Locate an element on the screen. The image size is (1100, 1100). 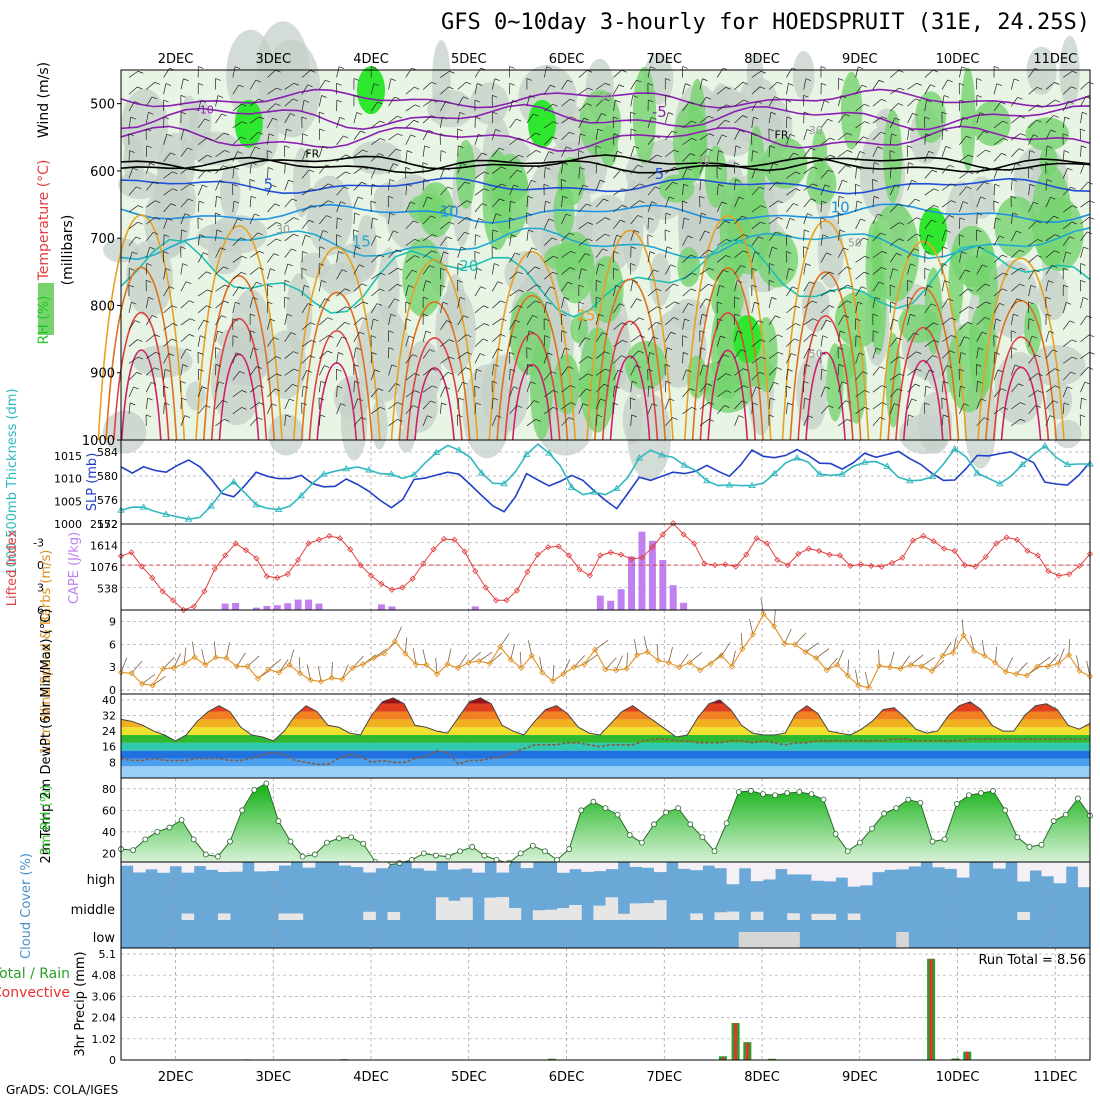
ytick-label: 0 is located at coordinates (40, 565).